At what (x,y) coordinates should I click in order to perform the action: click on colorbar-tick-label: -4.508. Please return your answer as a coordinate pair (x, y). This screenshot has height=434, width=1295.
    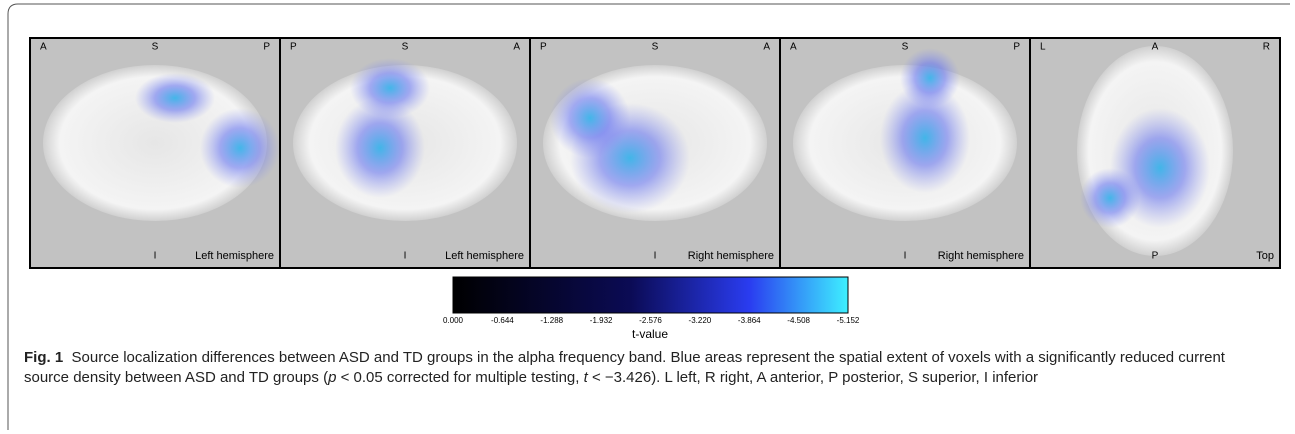
    Looking at the image, I should click on (798, 320).